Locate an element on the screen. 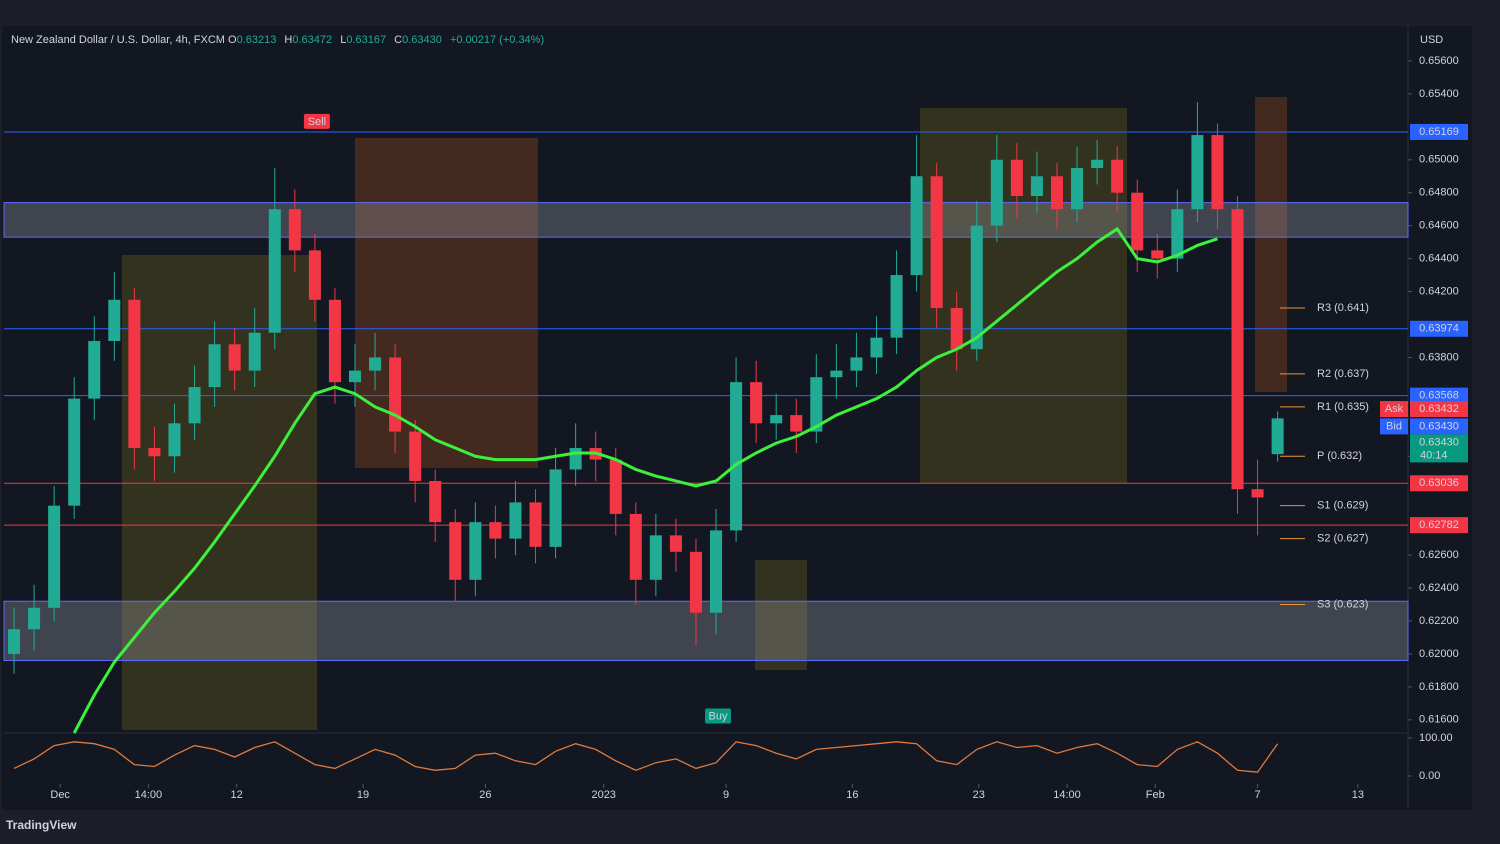 The height and width of the screenshot is (844, 1500). zone is located at coordinates (706, 631).